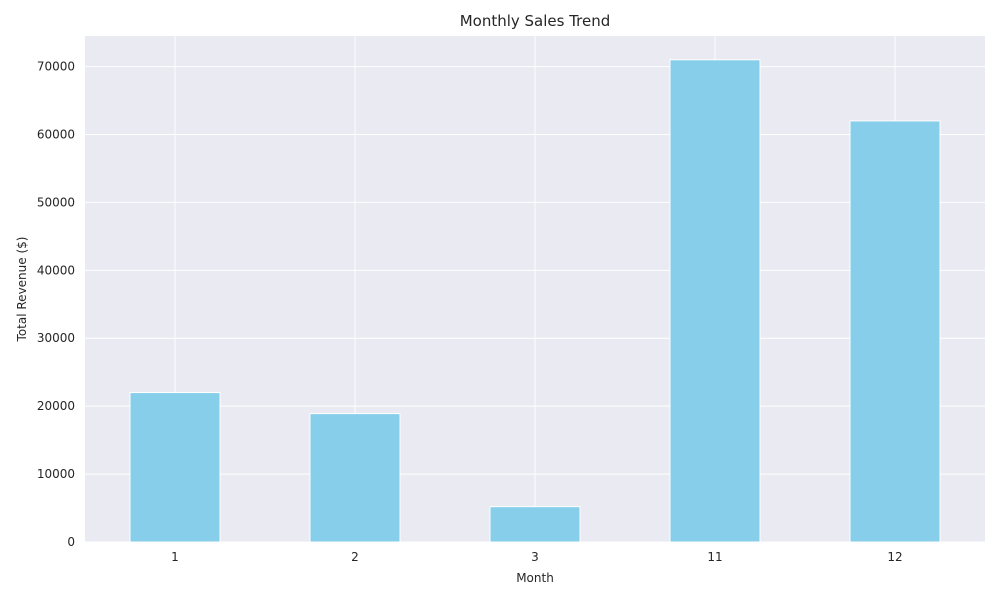  I want to click on x-tick-label: 11, so click(714, 557).